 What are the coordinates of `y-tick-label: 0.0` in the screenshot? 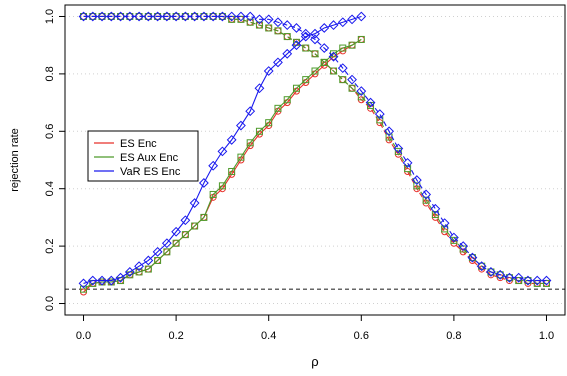 It's located at (50, 303).